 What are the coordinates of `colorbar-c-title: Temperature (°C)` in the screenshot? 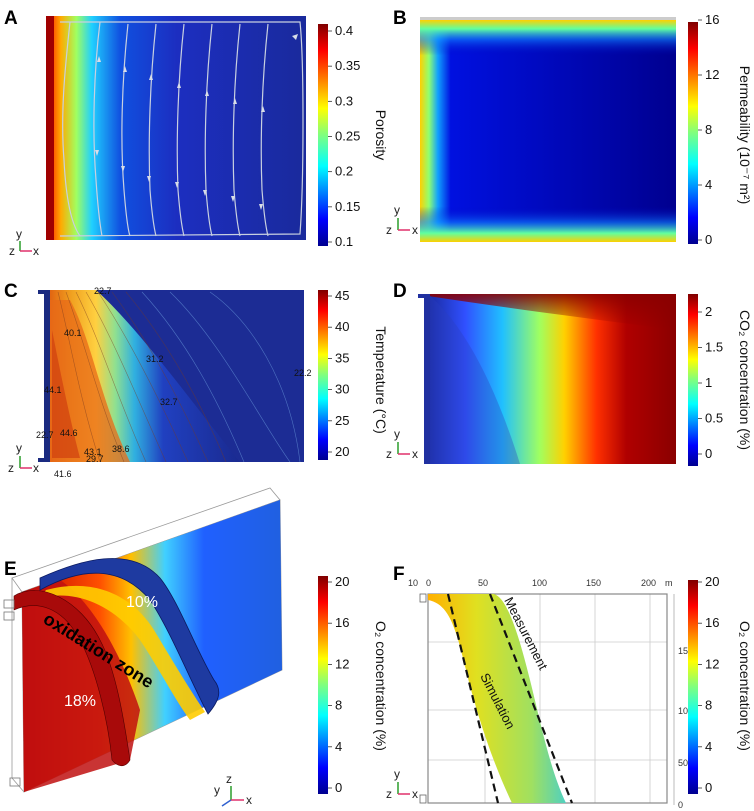 It's located at (381, 380).